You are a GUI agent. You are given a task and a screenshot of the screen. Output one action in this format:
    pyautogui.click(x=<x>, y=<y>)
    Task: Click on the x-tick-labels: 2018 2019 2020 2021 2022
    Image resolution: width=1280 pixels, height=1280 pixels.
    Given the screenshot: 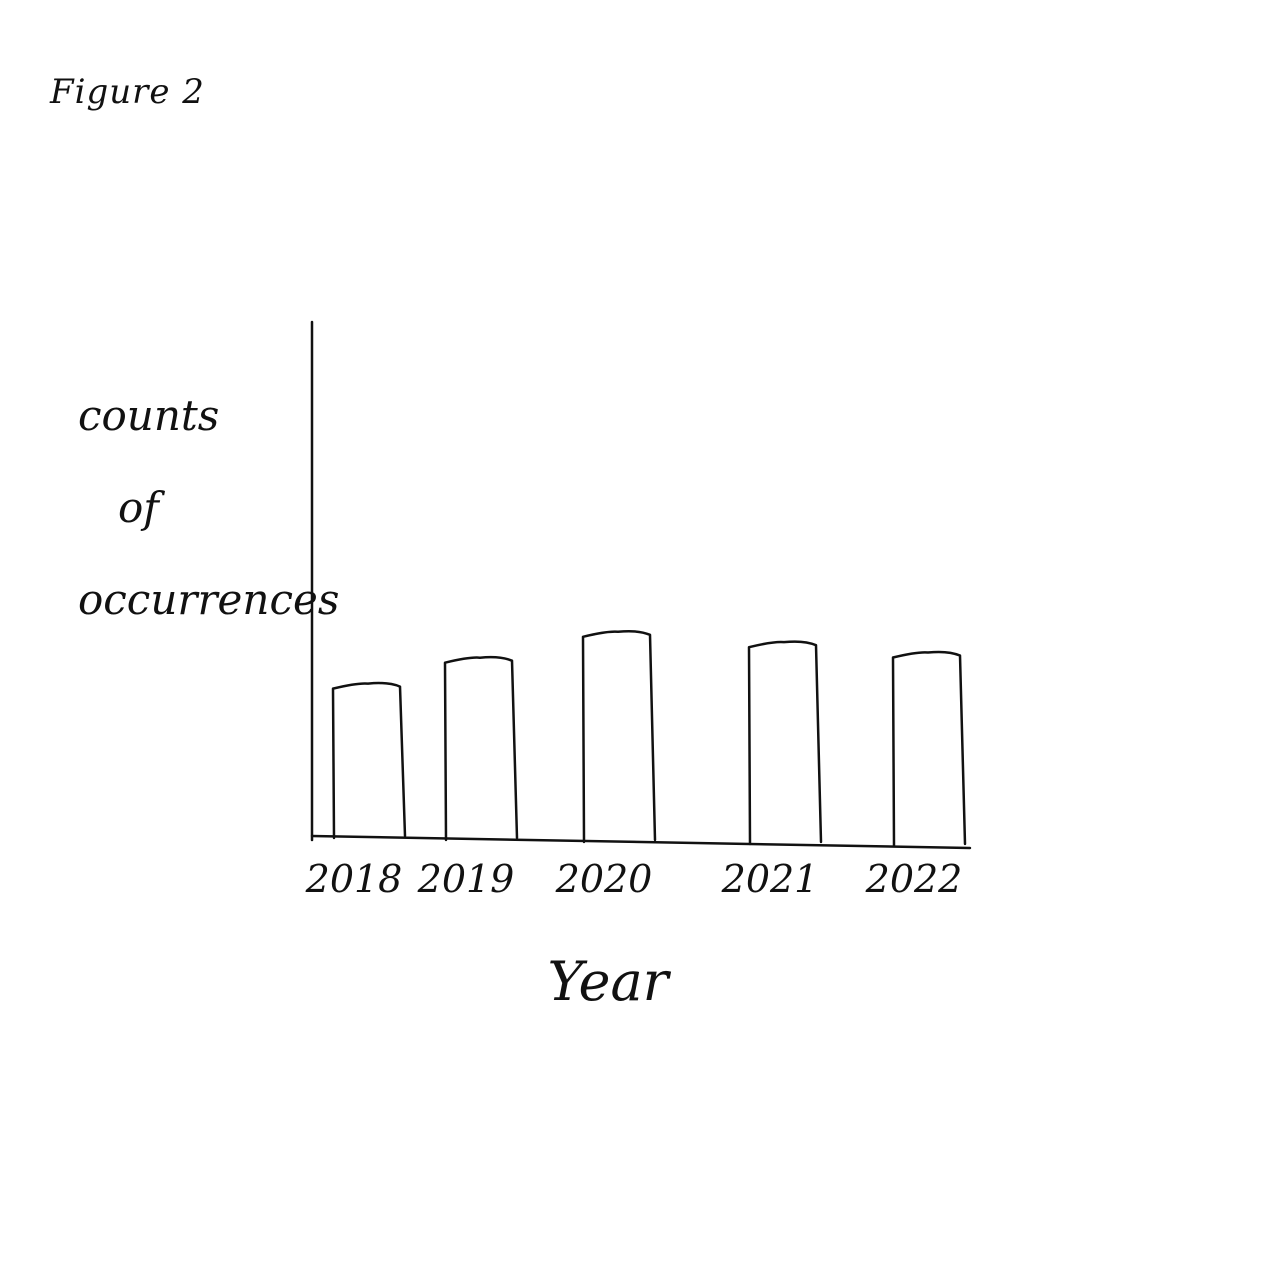 What is the action you would take?
    pyautogui.click(x=634, y=879)
    